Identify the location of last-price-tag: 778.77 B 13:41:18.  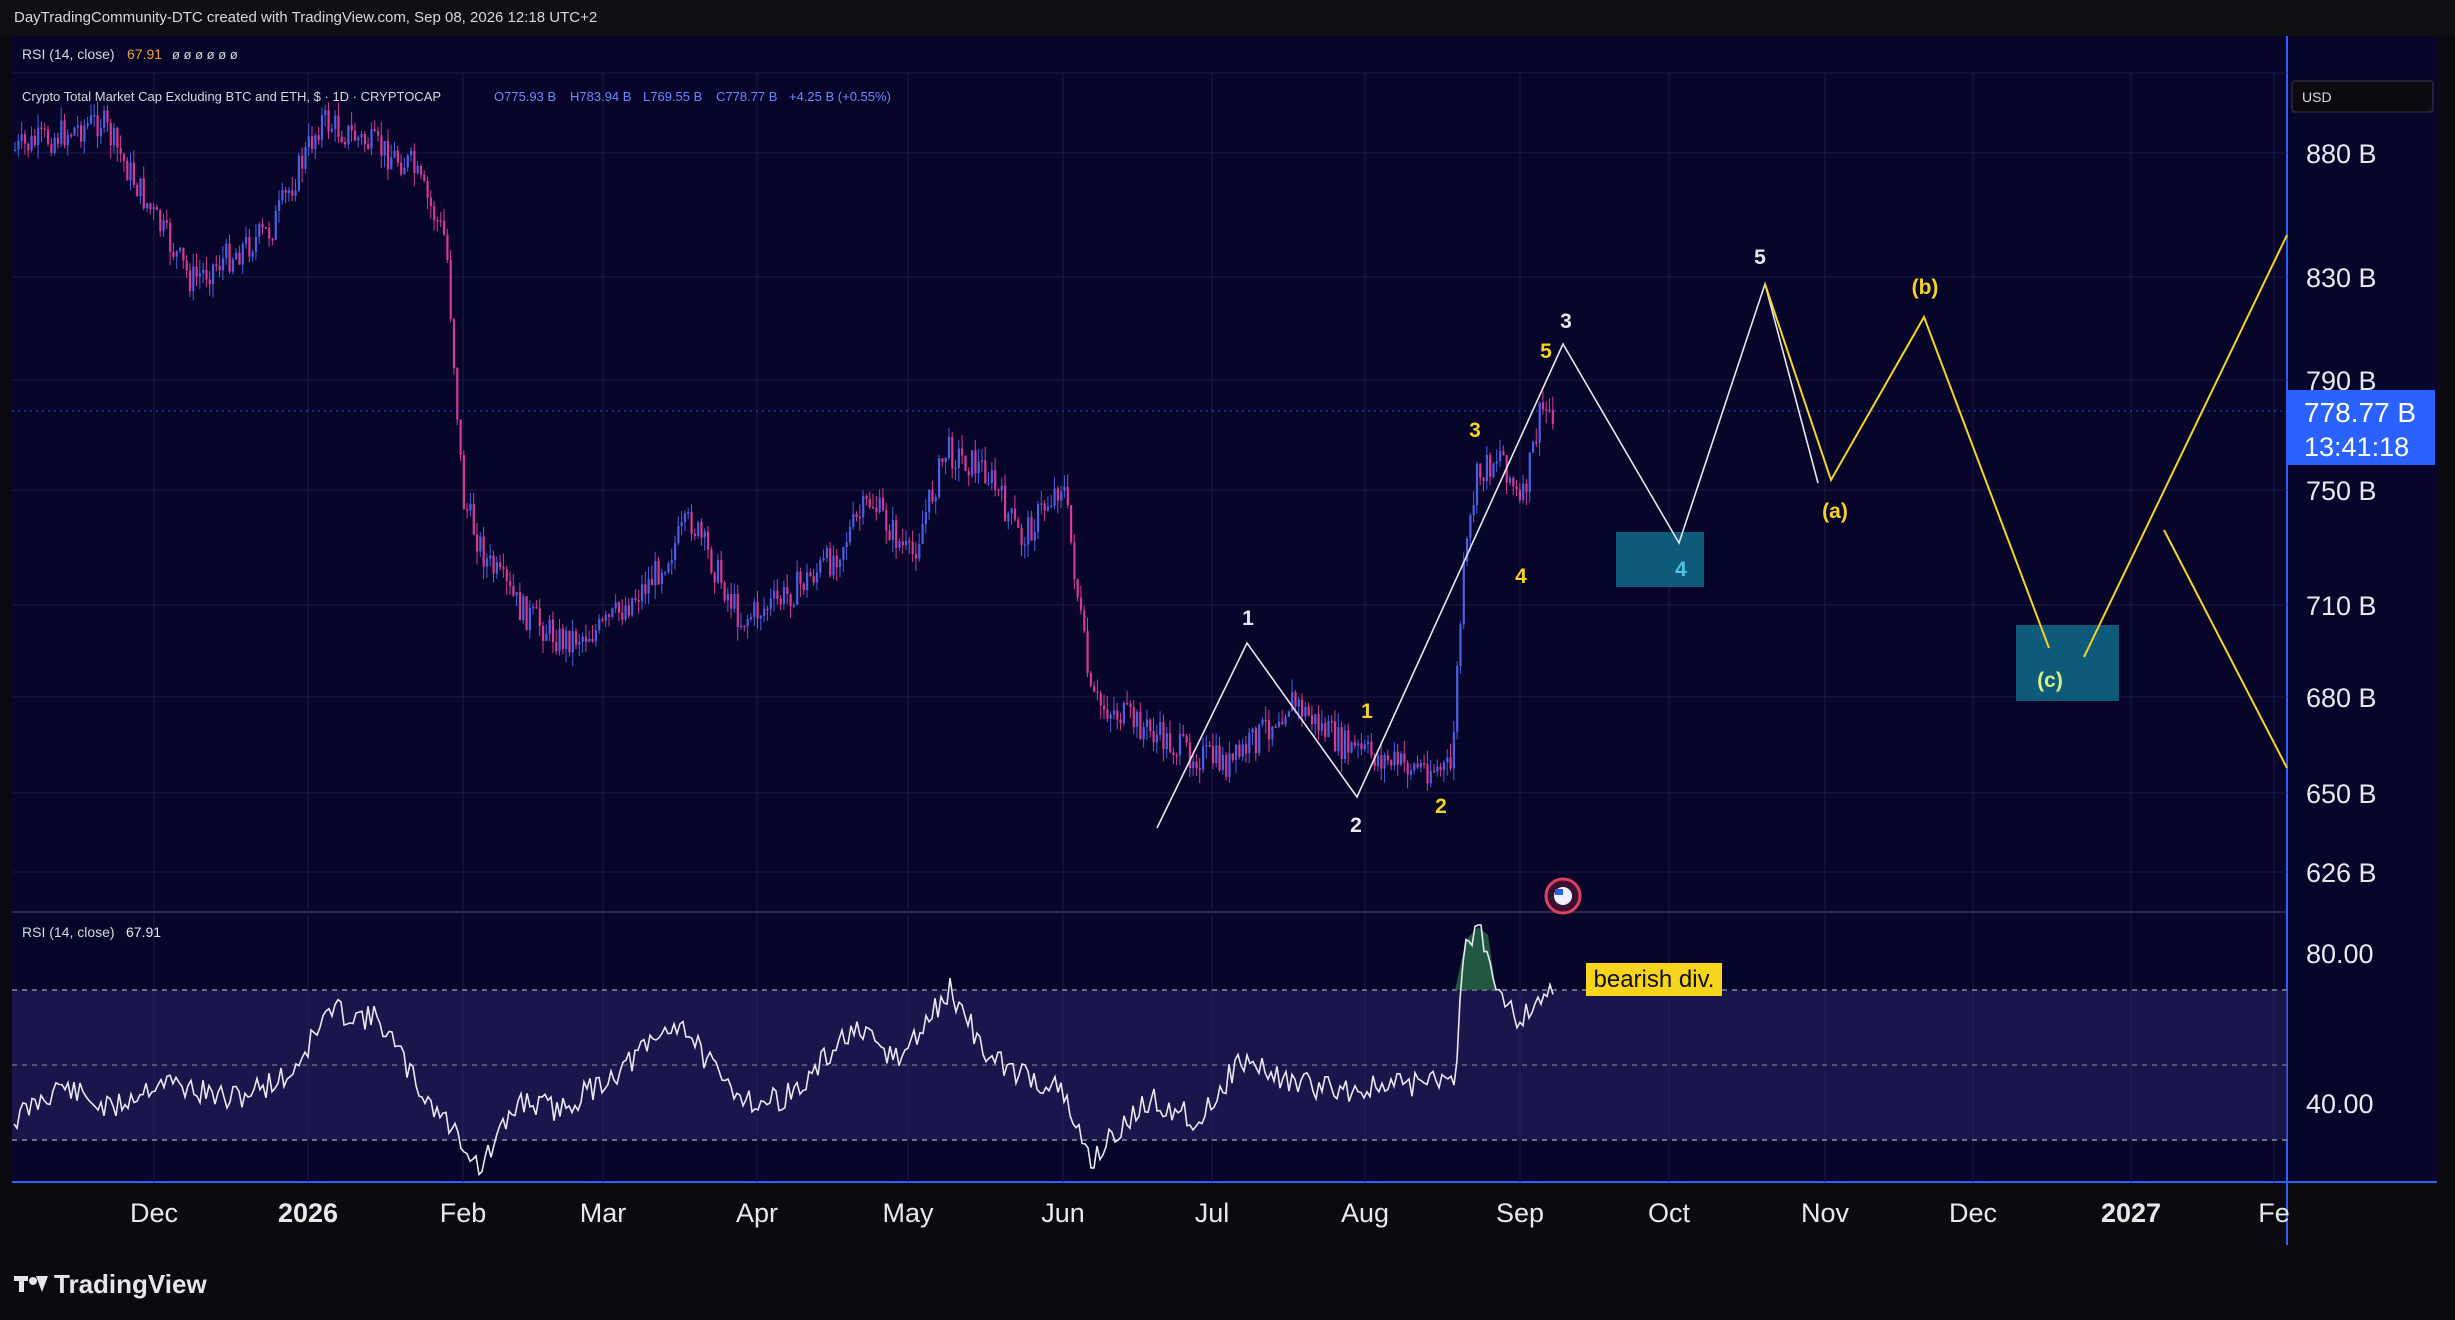
(2361, 427).